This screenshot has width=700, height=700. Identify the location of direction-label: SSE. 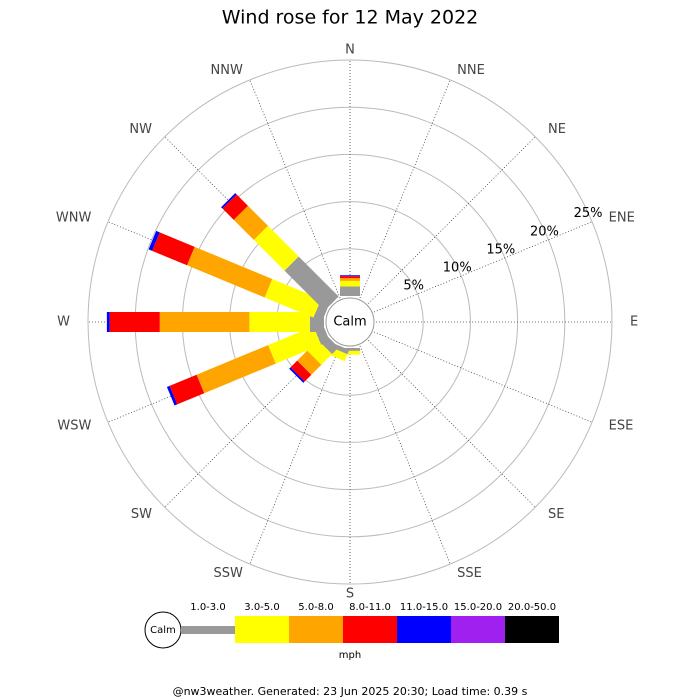
(469, 573).